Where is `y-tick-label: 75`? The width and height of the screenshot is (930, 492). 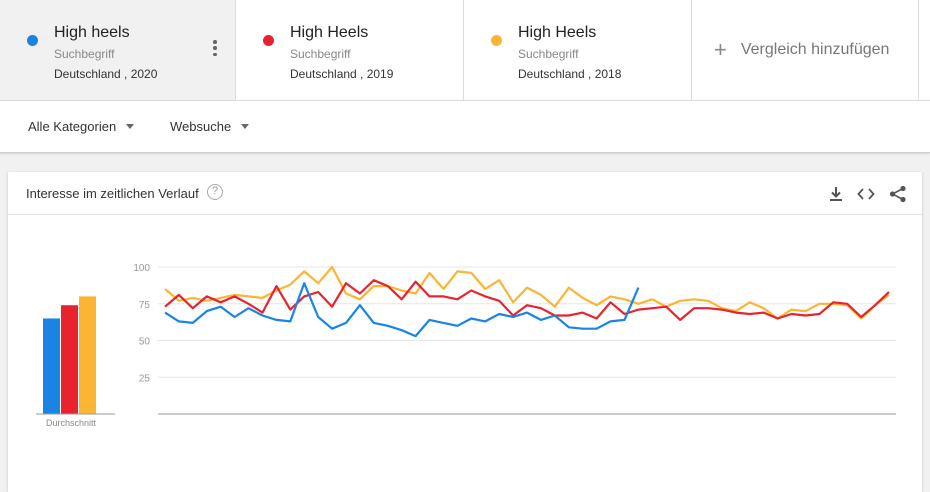 y-tick-label: 75 is located at coordinates (145, 305).